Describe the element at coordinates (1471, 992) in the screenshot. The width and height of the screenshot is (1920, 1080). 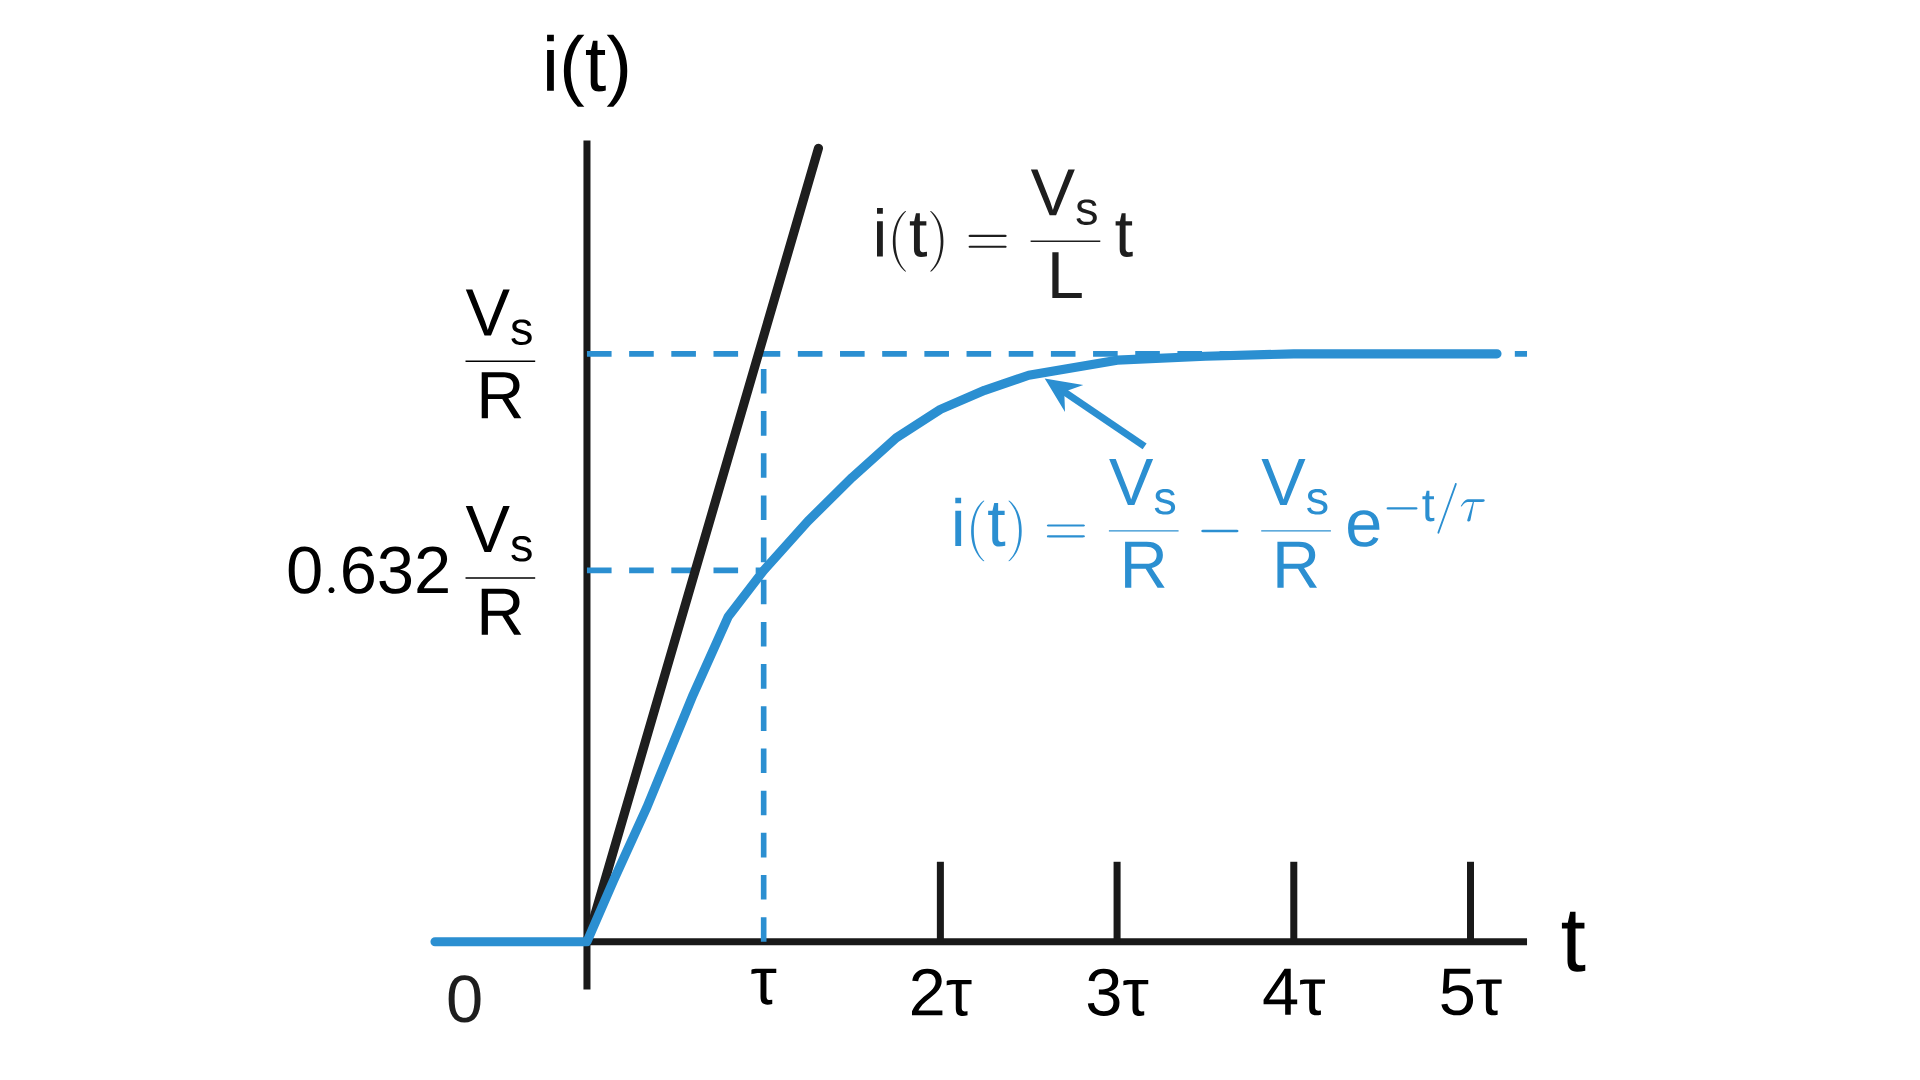
I see `x-tick-label: 5τ` at that location.